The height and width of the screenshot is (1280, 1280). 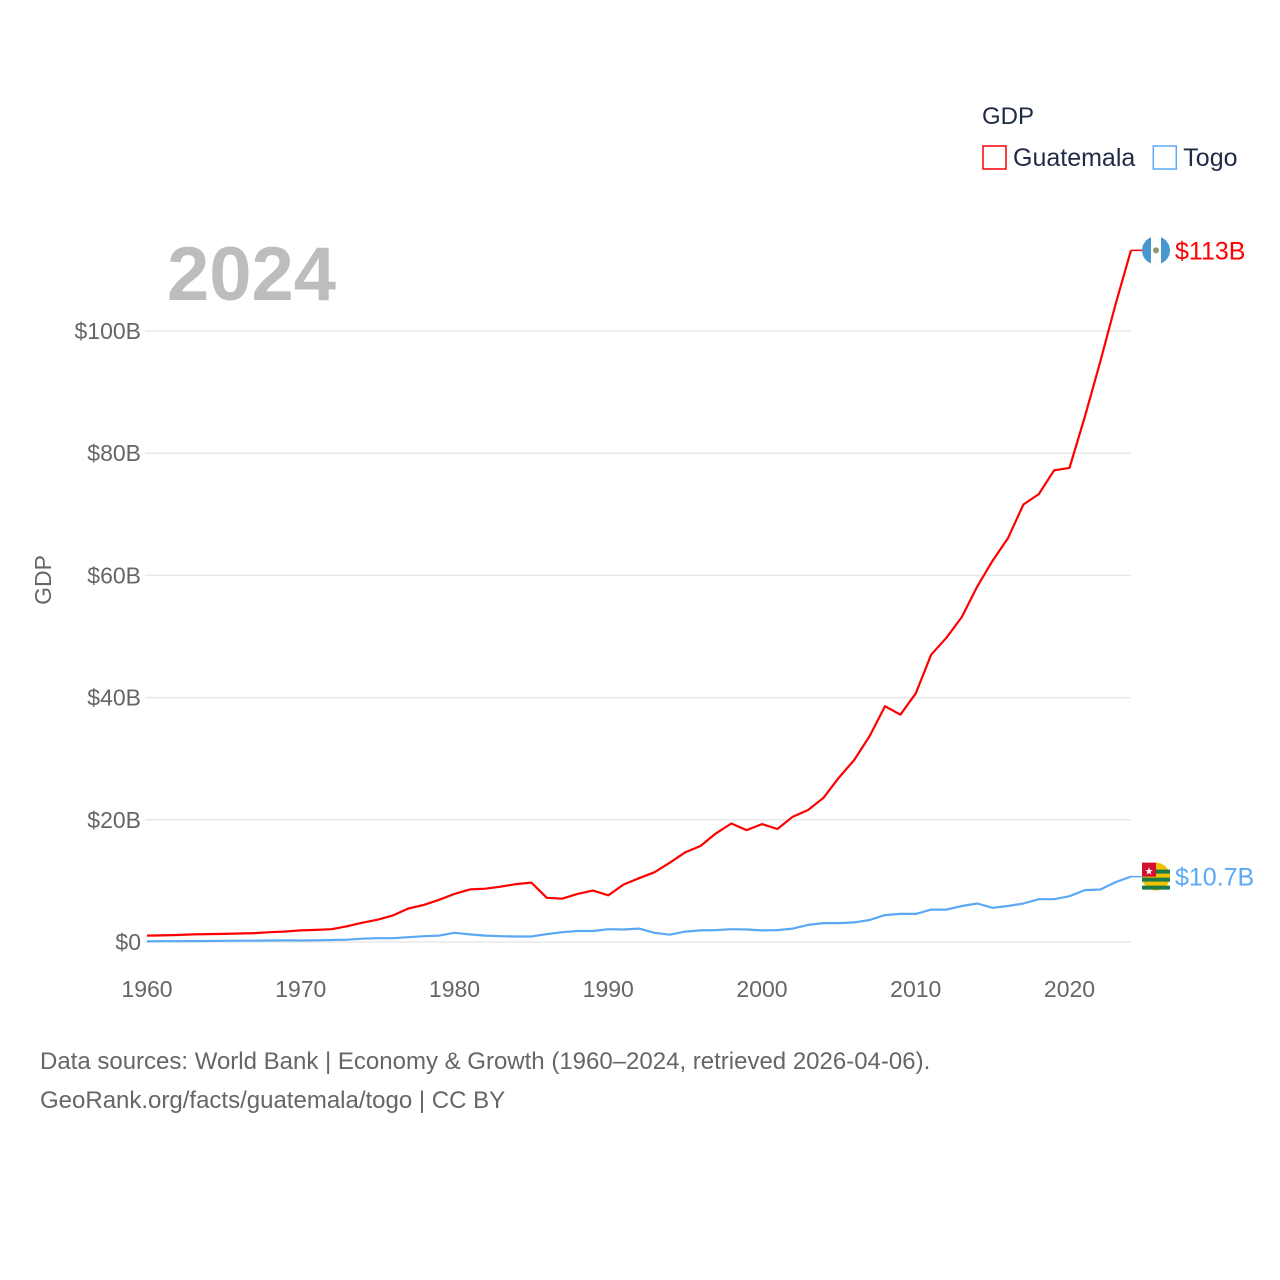 What do you see at coordinates (251, 274) in the screenshot?
I see `year-label: 2024` at bounding box center [251, 274].